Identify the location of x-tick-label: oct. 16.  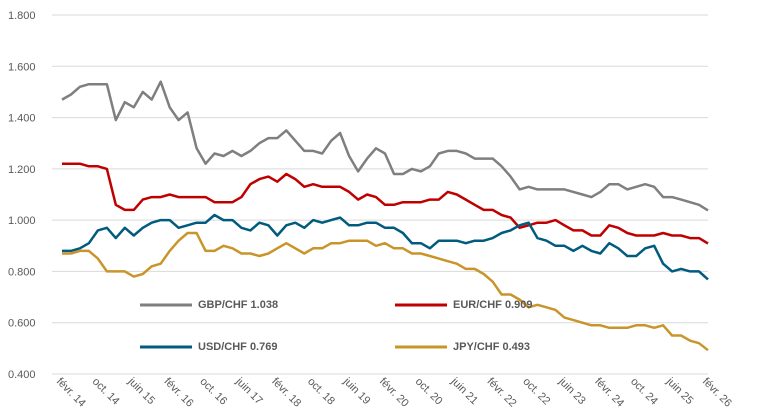
(213, 392).